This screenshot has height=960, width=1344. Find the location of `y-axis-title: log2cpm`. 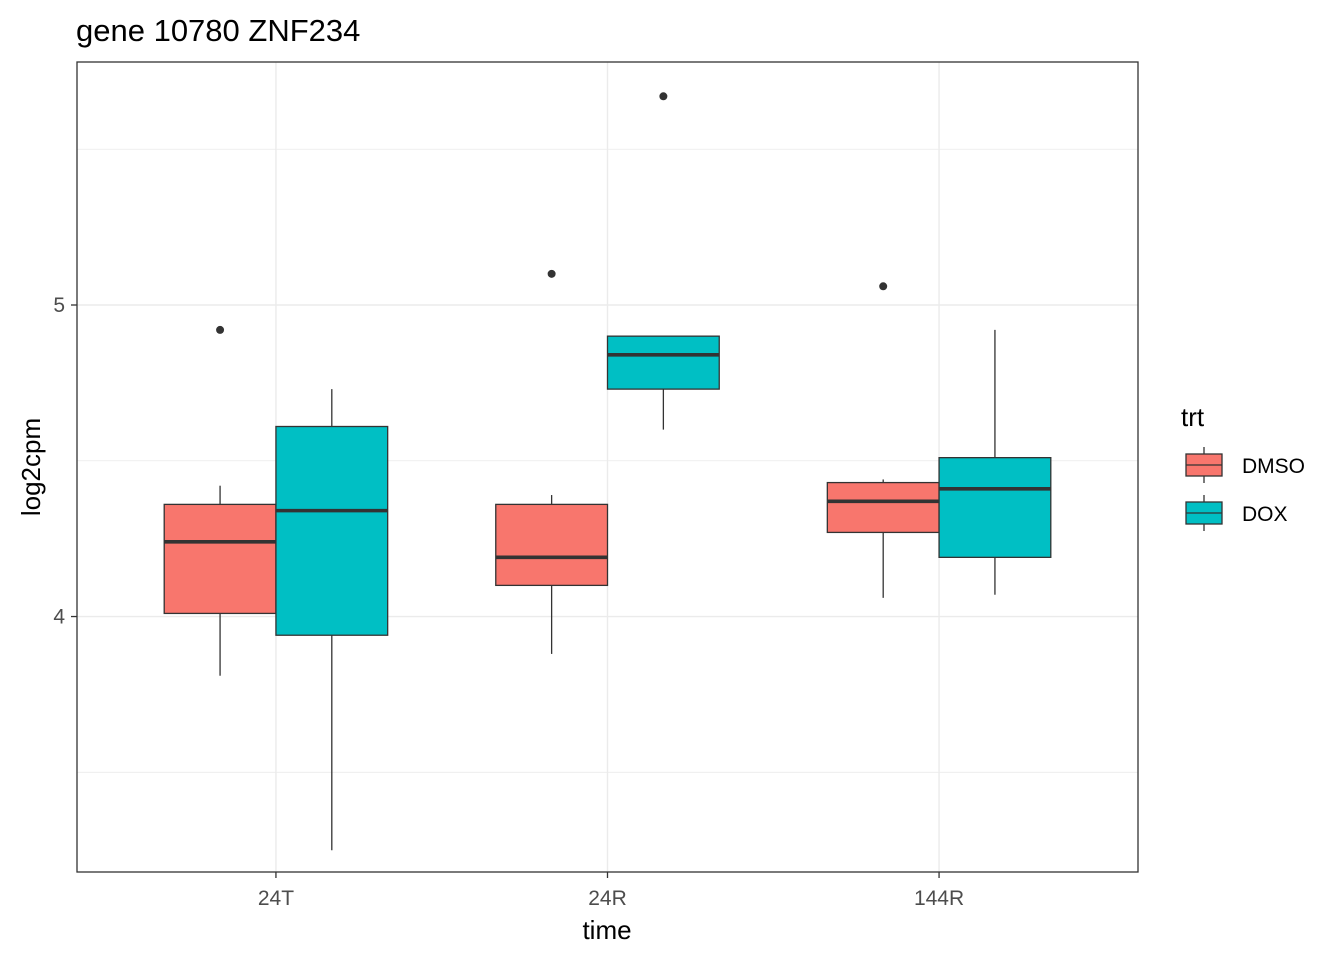

y-axis-title: log2cpm is located at coordinates (31, 467).